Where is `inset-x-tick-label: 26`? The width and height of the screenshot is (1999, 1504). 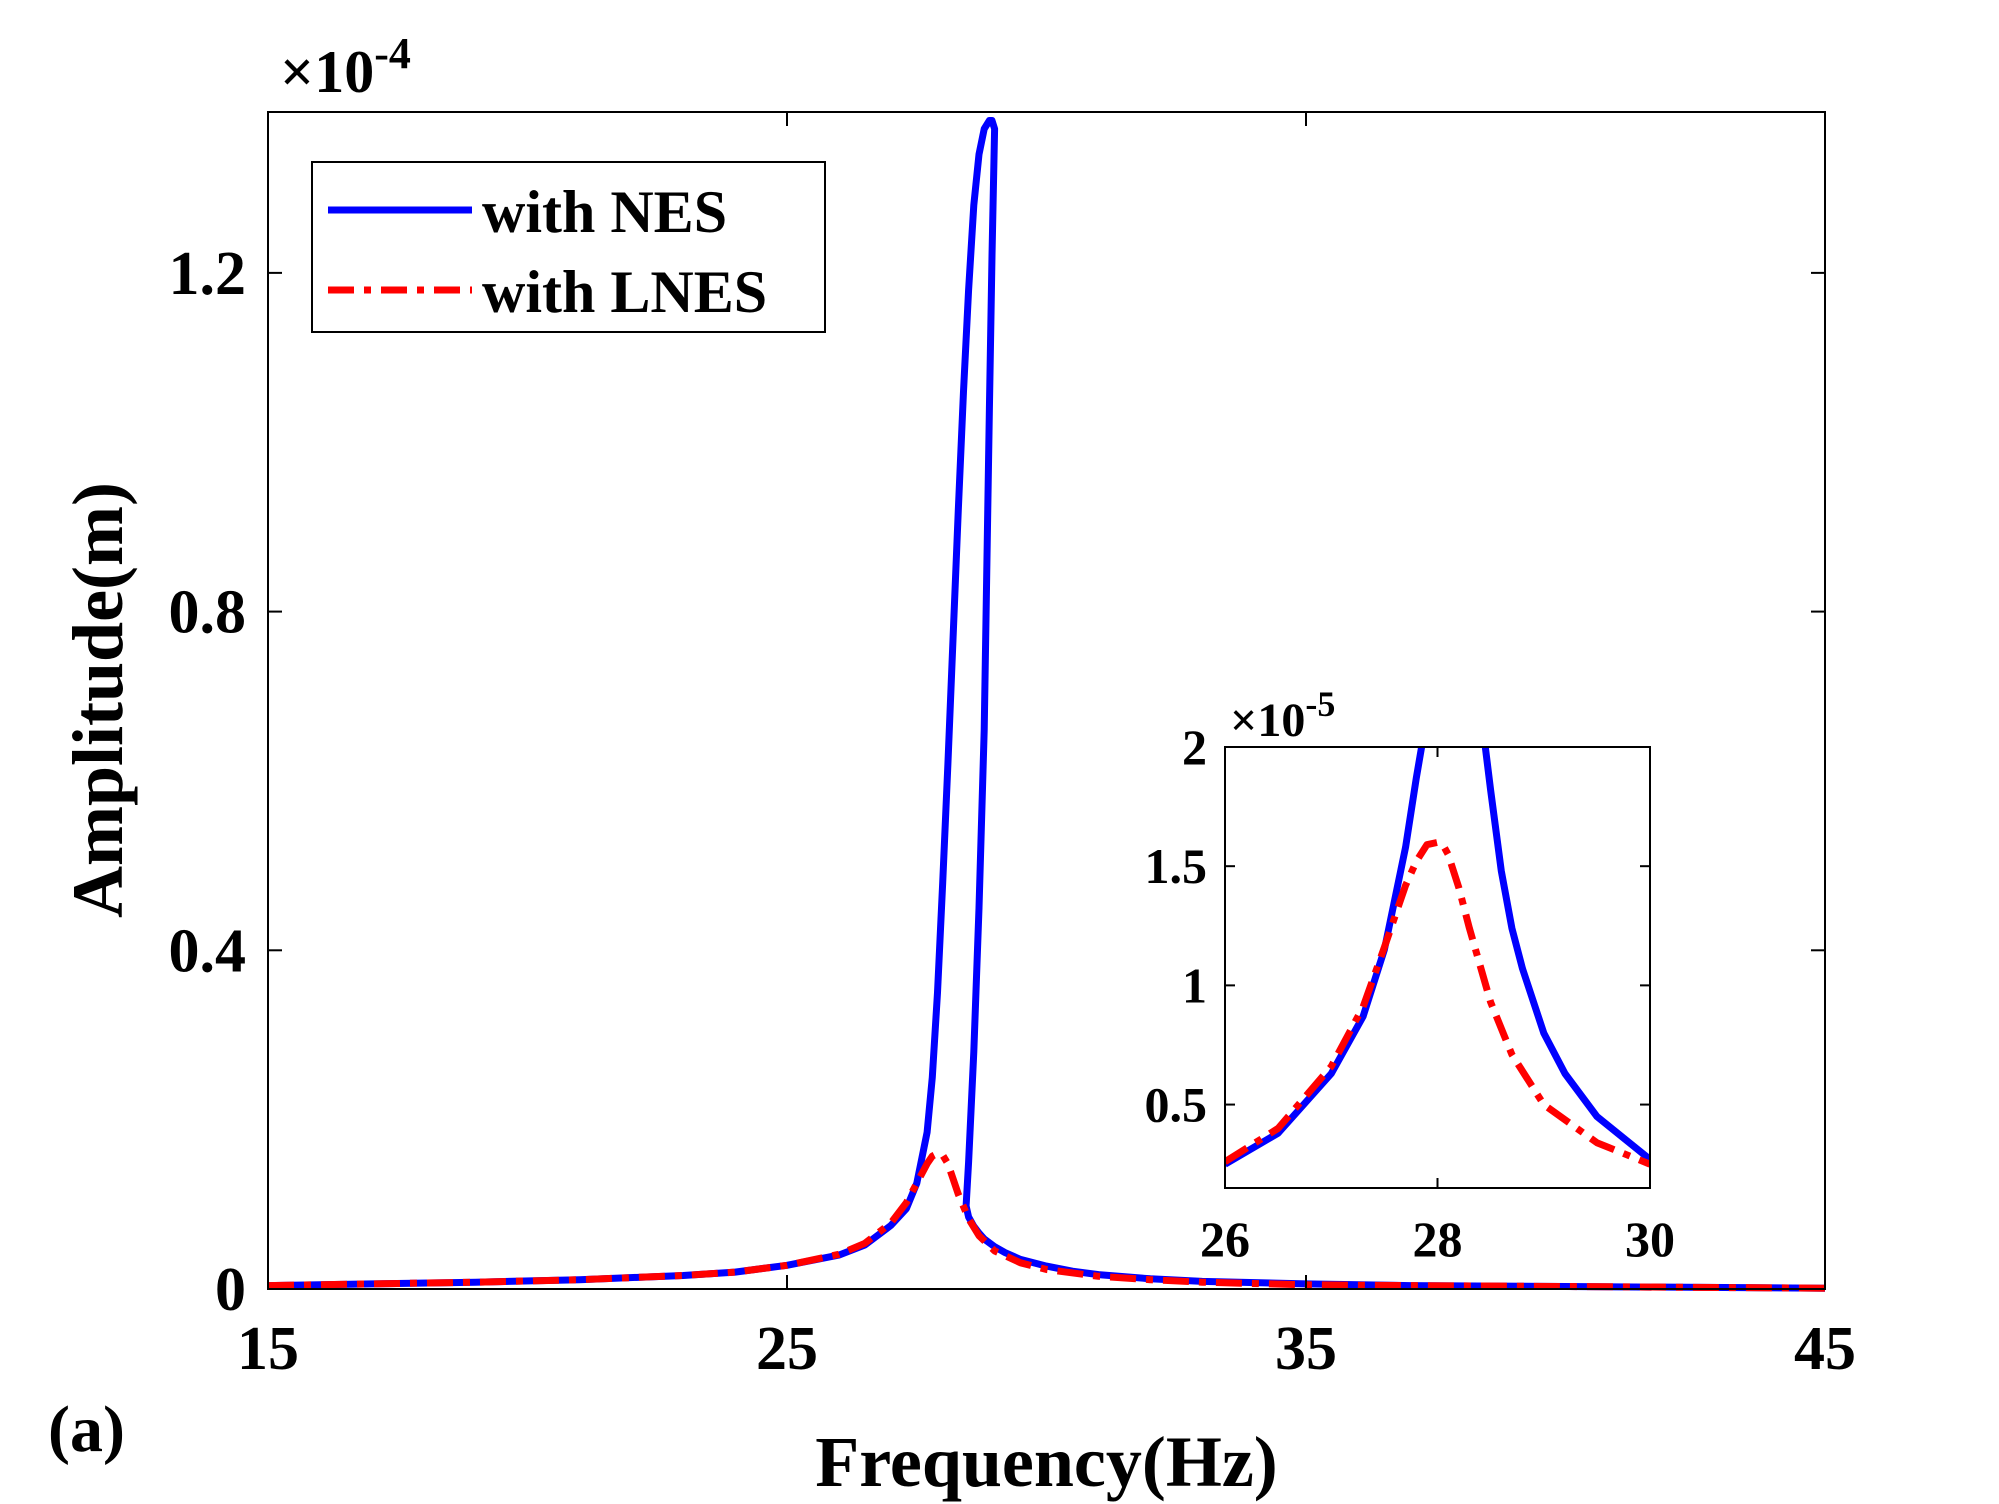
inset-x-tick-label: 26 is located at coordinates (1225, 1239).